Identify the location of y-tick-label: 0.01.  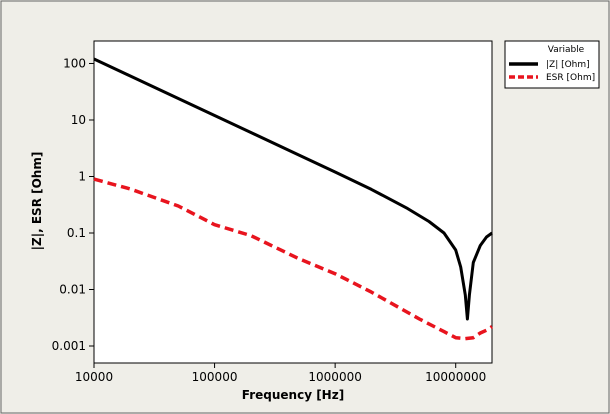
(72, 289).